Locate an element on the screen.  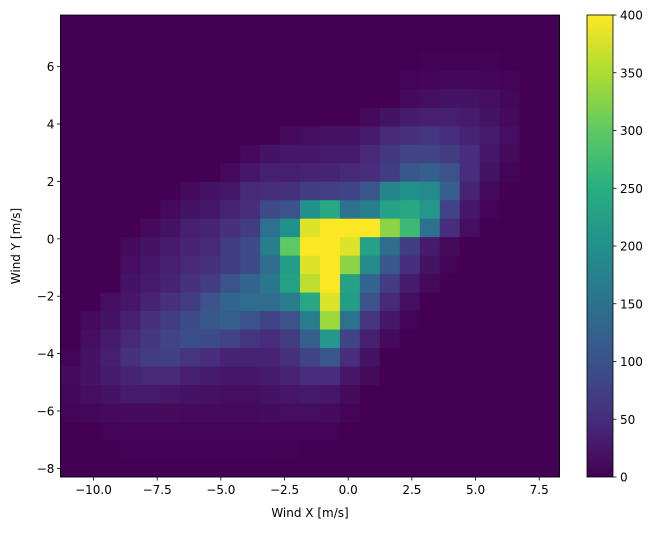
y-tick-label: 0 is located at coordinates (51, 239).